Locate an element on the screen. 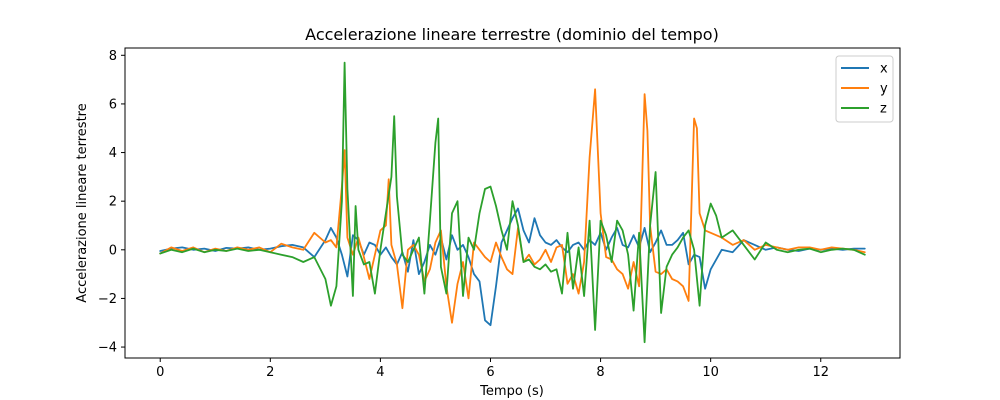 The width and height of the screenshot is (1000, 400). y-tick-label: 2 is located at coordinates (113, 202).